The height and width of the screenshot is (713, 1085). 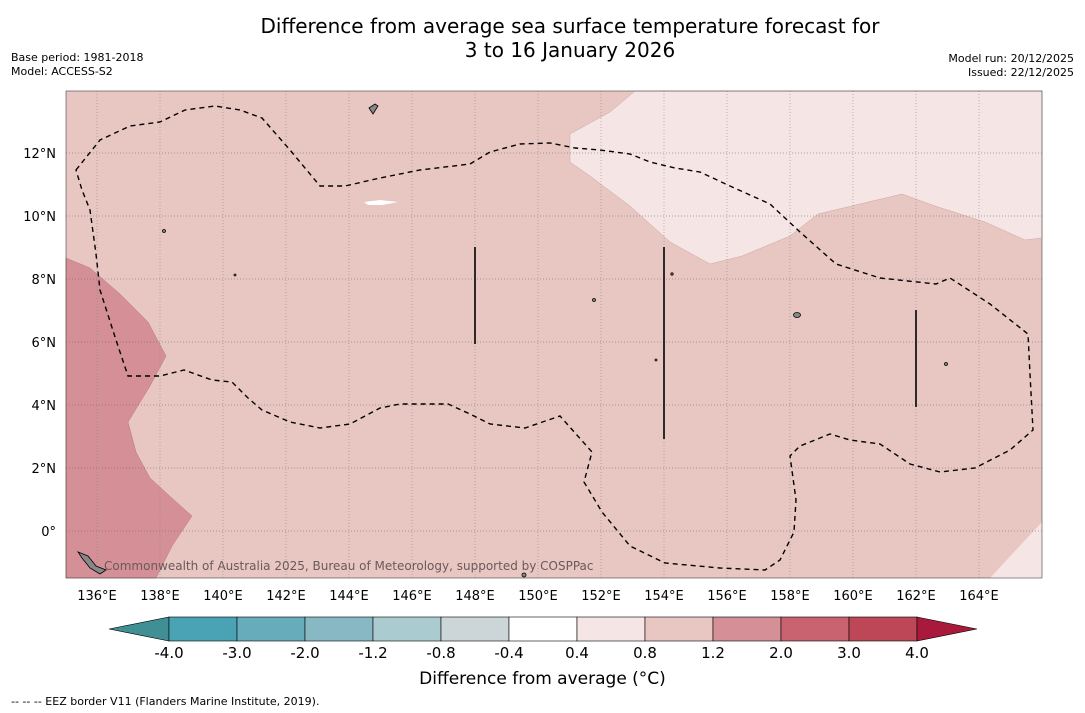 I want to click on region-borders, so click(x=695, y=343).